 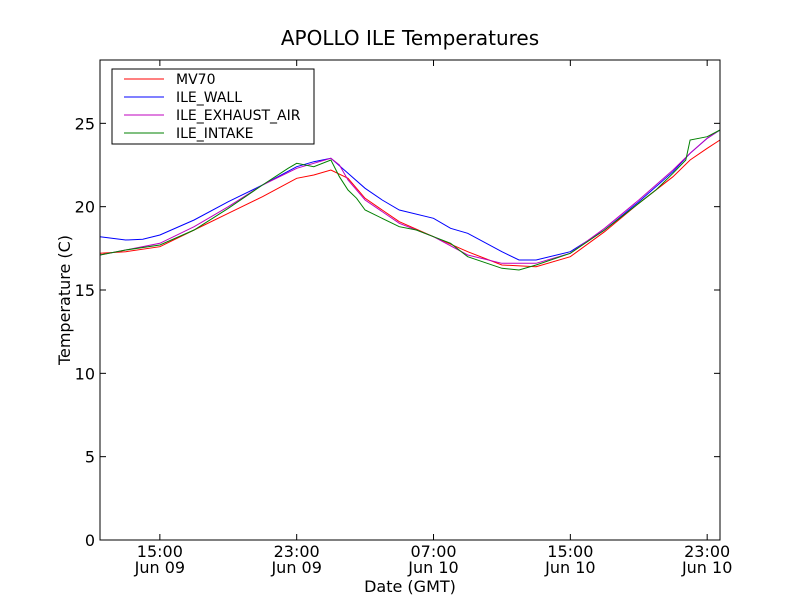 I want to click on y-tick-label: 0, so click(x=90, y=540).